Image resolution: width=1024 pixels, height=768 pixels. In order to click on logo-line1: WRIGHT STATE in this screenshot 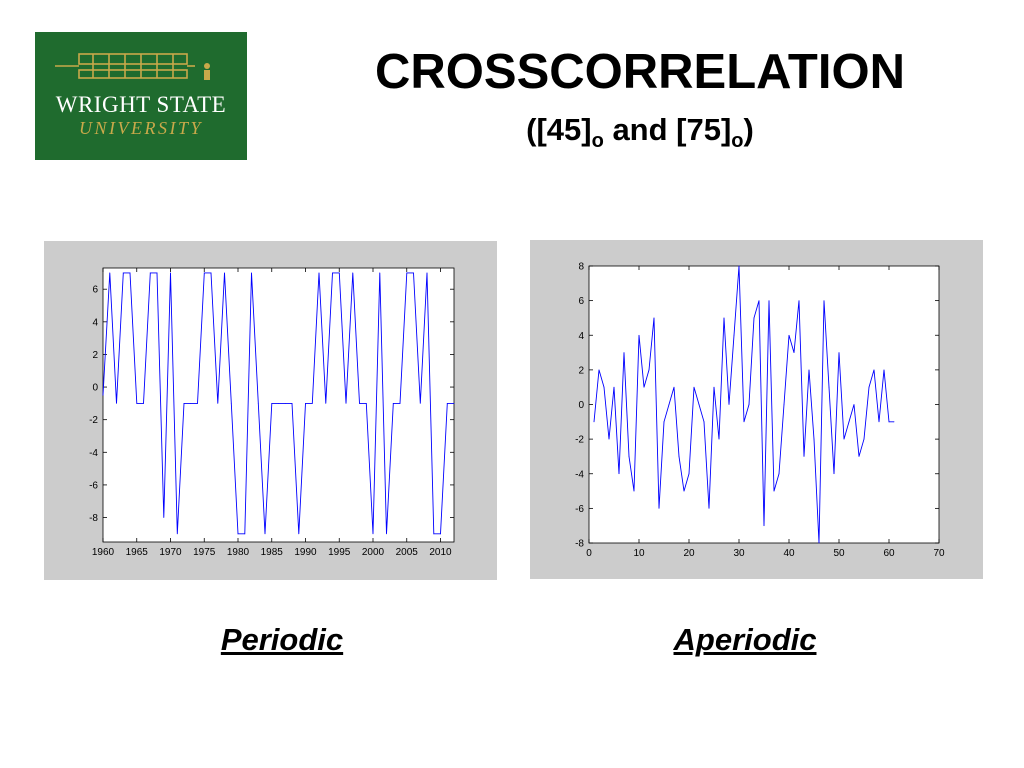, I will do `click(141, 104)`.